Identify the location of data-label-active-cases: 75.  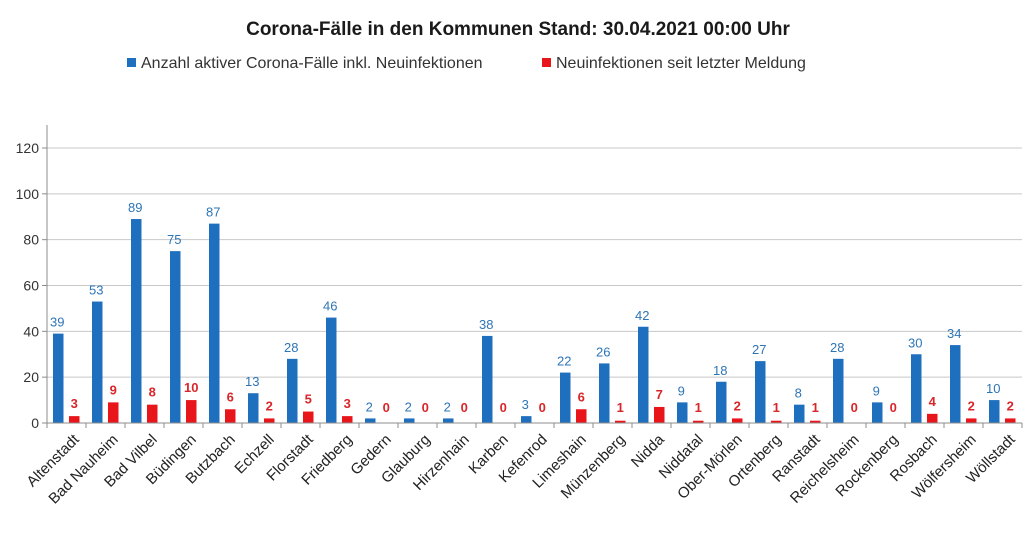
(174, 239).